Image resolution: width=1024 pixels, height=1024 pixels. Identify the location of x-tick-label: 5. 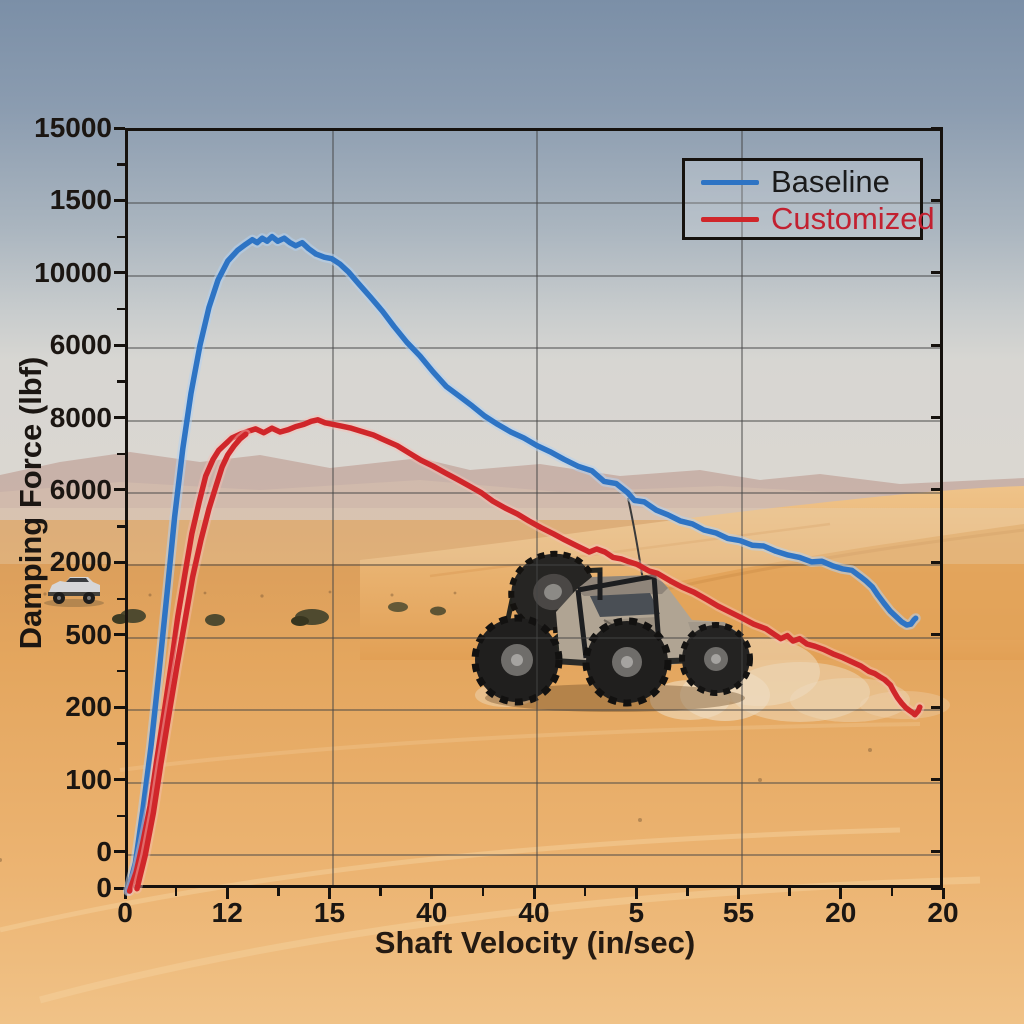
(636, 912).